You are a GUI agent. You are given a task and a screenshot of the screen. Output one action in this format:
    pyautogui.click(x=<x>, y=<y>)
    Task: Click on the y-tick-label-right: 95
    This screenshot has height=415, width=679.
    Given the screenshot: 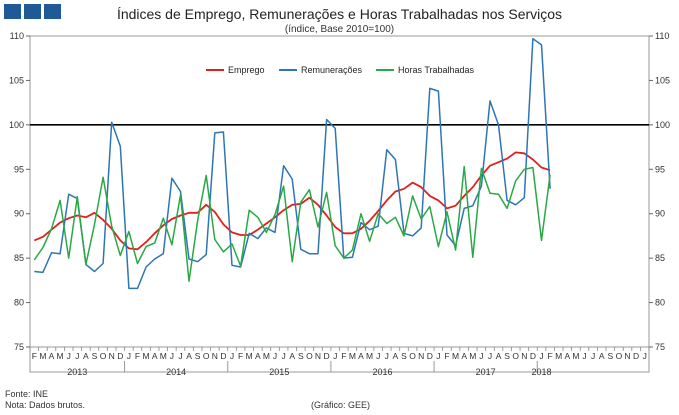 What is the action you would take?
    pyautogui.click(x=660, y=169)
    